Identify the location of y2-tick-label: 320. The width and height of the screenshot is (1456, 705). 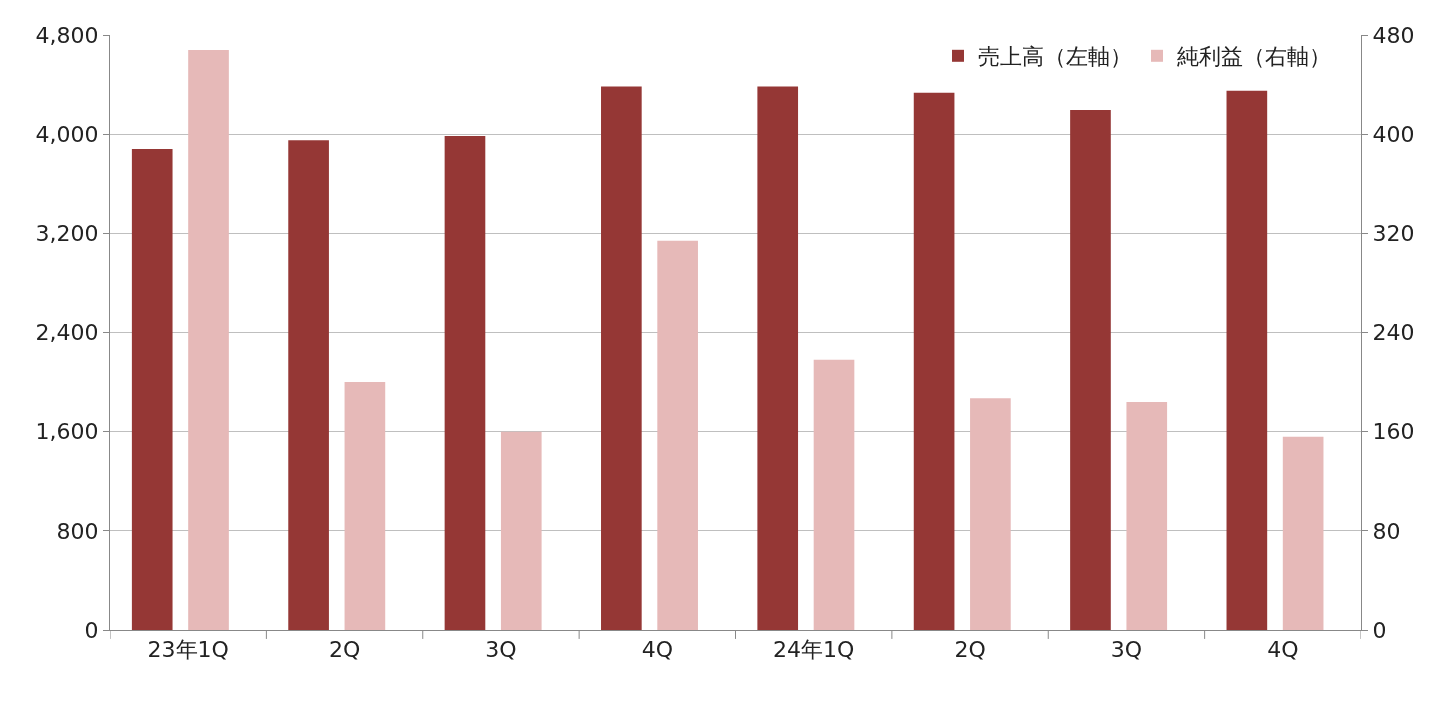
(1393, 234).